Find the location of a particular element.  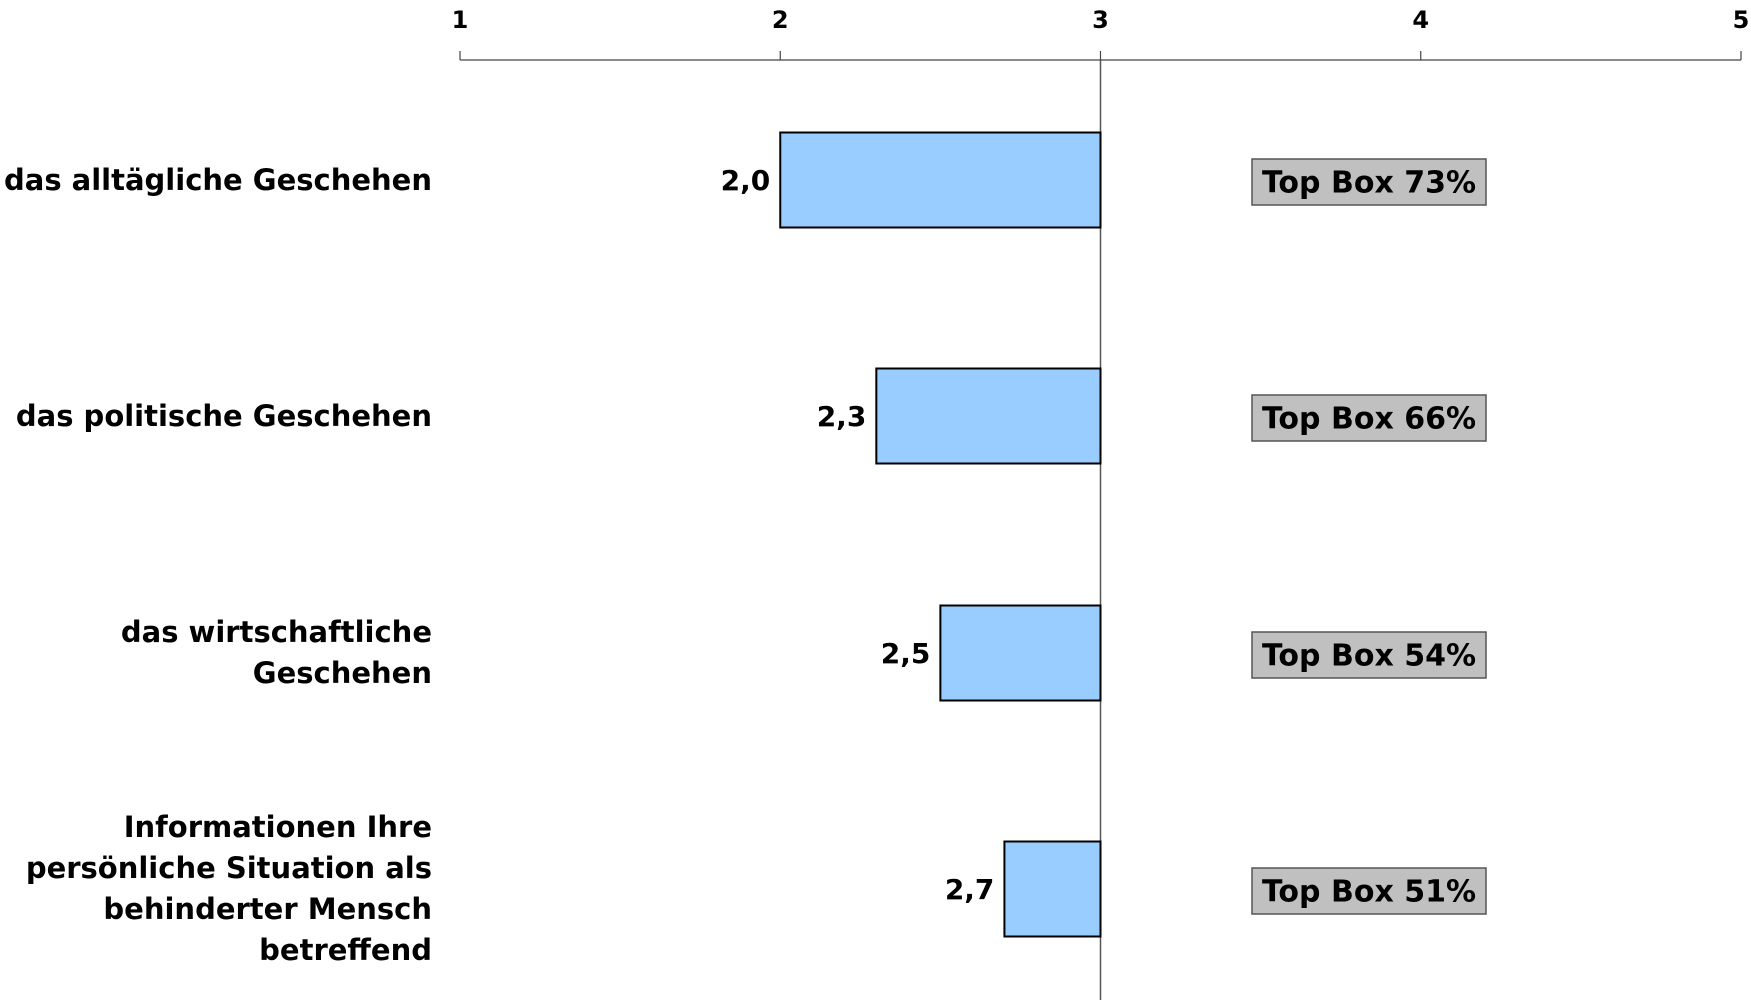

category-label-line: persönliche Situation als is located at coordinates (228, 868).